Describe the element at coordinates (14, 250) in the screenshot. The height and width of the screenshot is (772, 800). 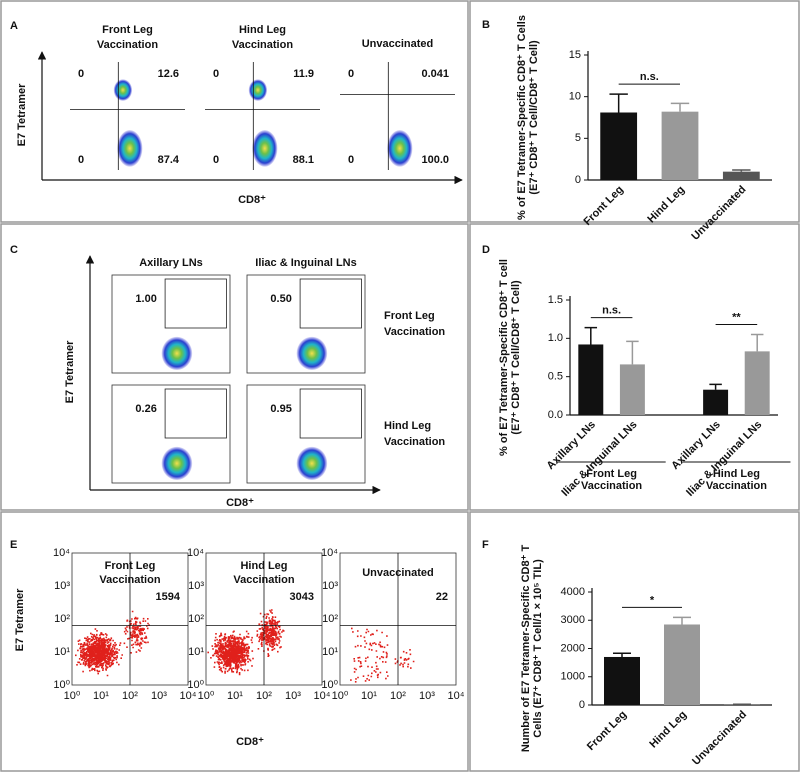
I see `panel-letter: C` at that location.